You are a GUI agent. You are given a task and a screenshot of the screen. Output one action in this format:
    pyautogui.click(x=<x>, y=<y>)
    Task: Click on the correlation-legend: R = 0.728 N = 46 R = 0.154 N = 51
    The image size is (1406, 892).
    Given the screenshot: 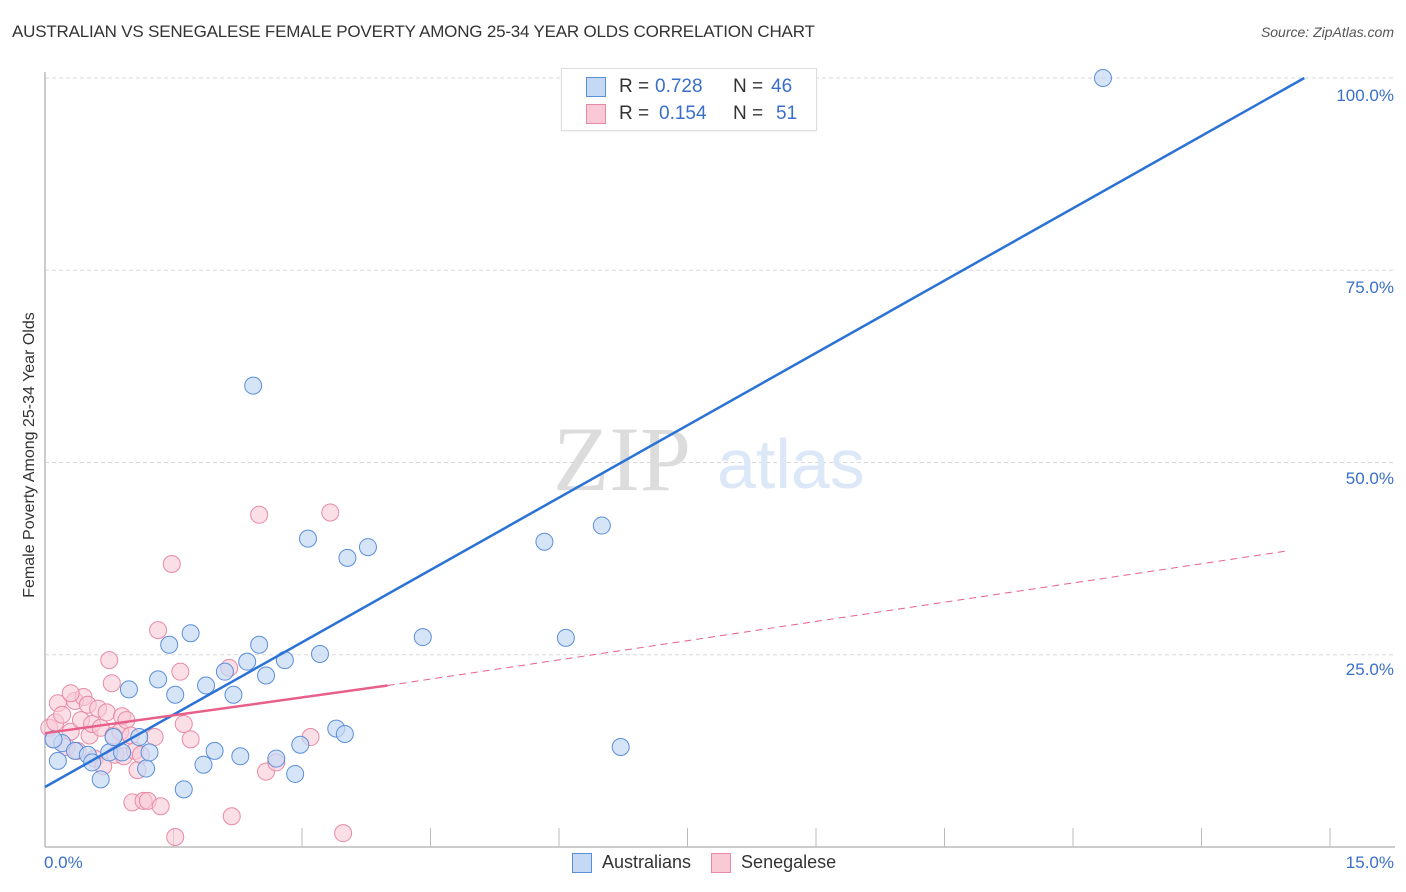 What is the action you would take?
    pyautogui.click(x=689, y=99)
    